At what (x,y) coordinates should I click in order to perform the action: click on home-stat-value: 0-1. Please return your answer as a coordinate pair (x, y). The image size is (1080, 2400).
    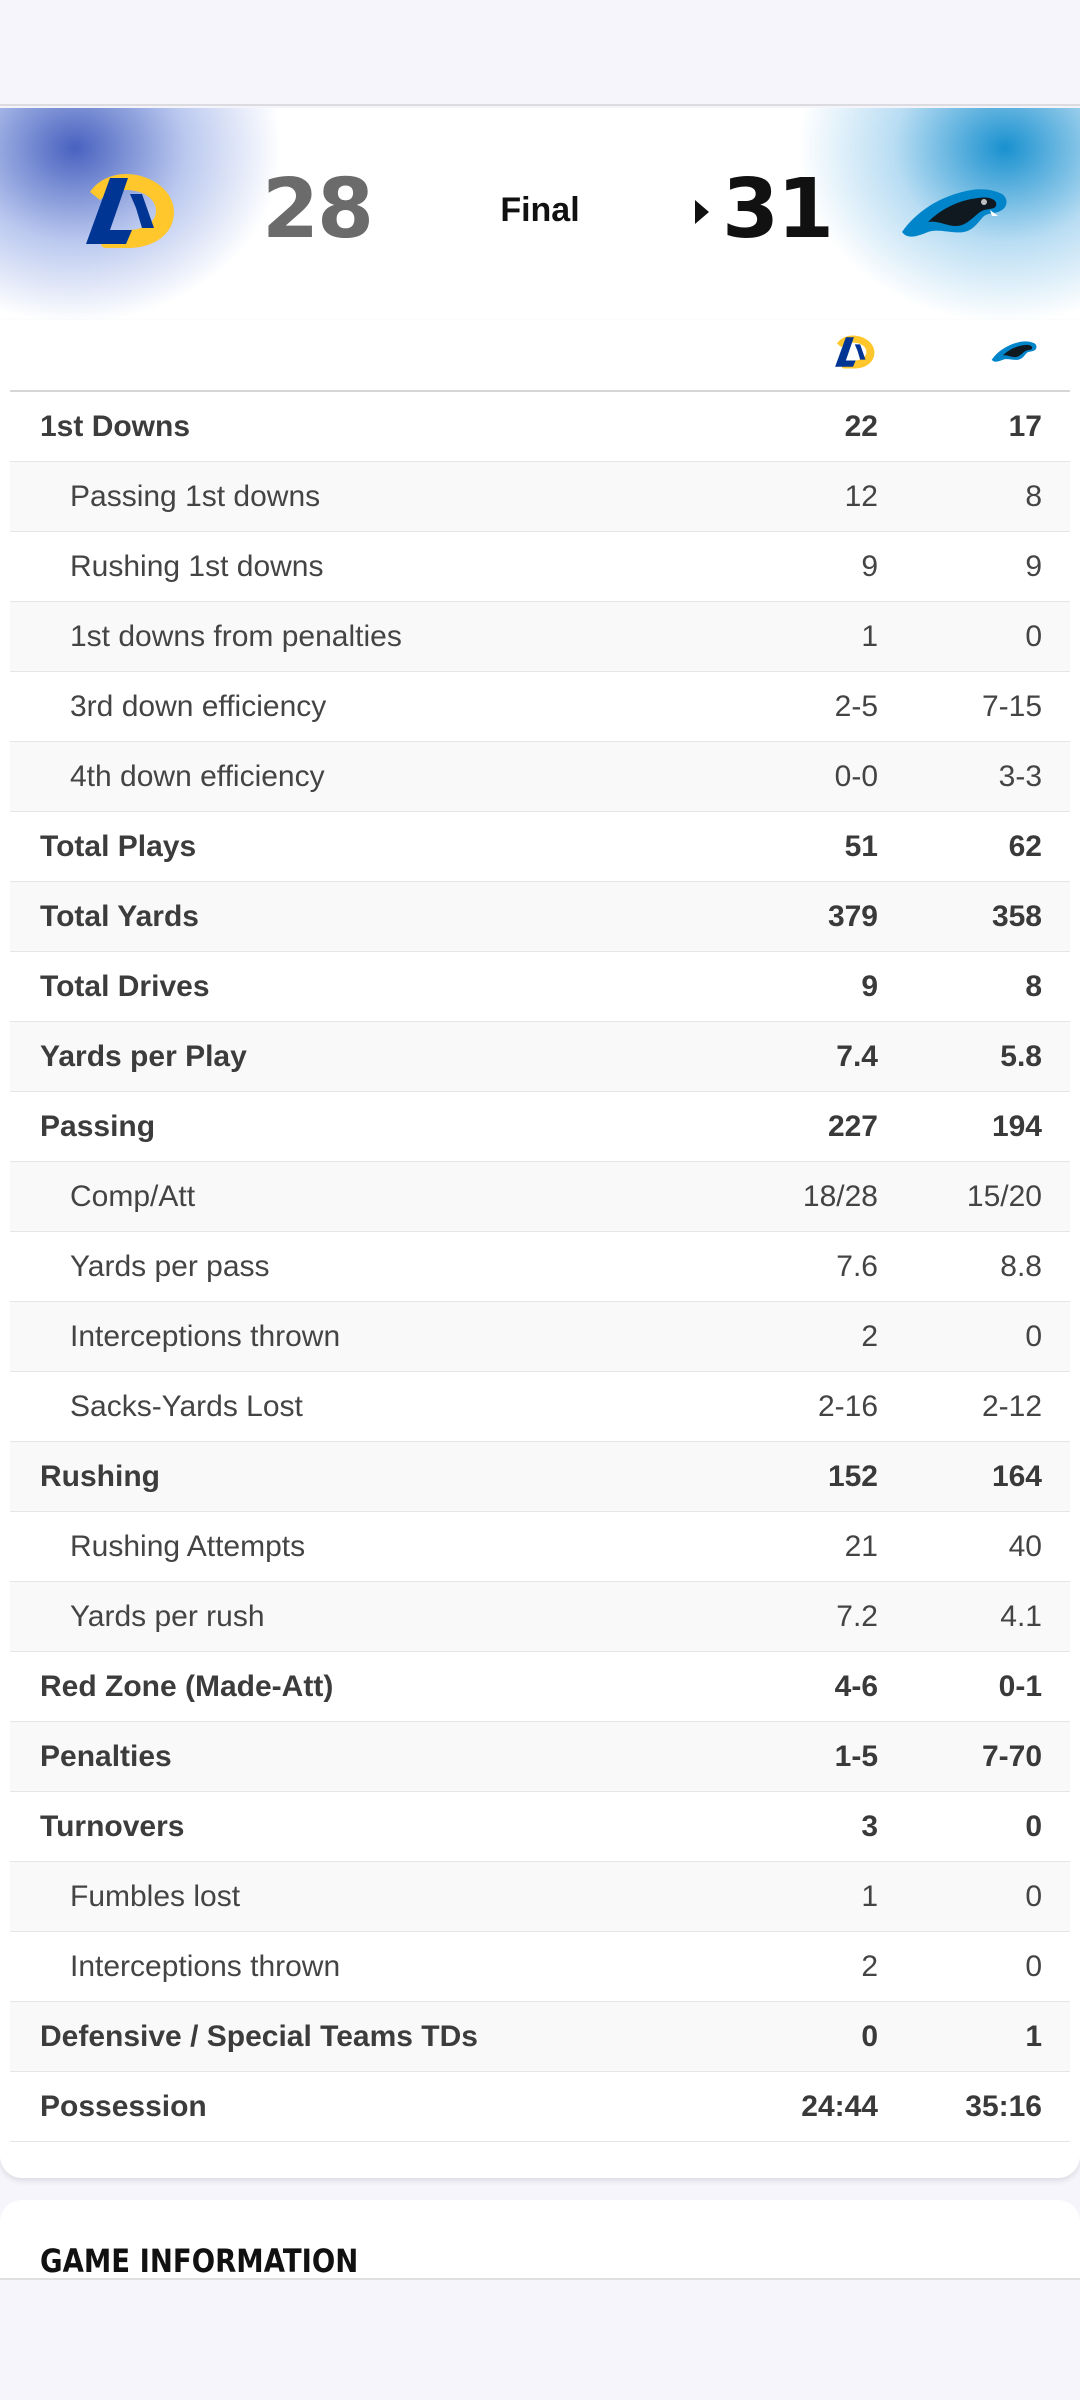
    Looking at the image, I should click on (1020, 1686).